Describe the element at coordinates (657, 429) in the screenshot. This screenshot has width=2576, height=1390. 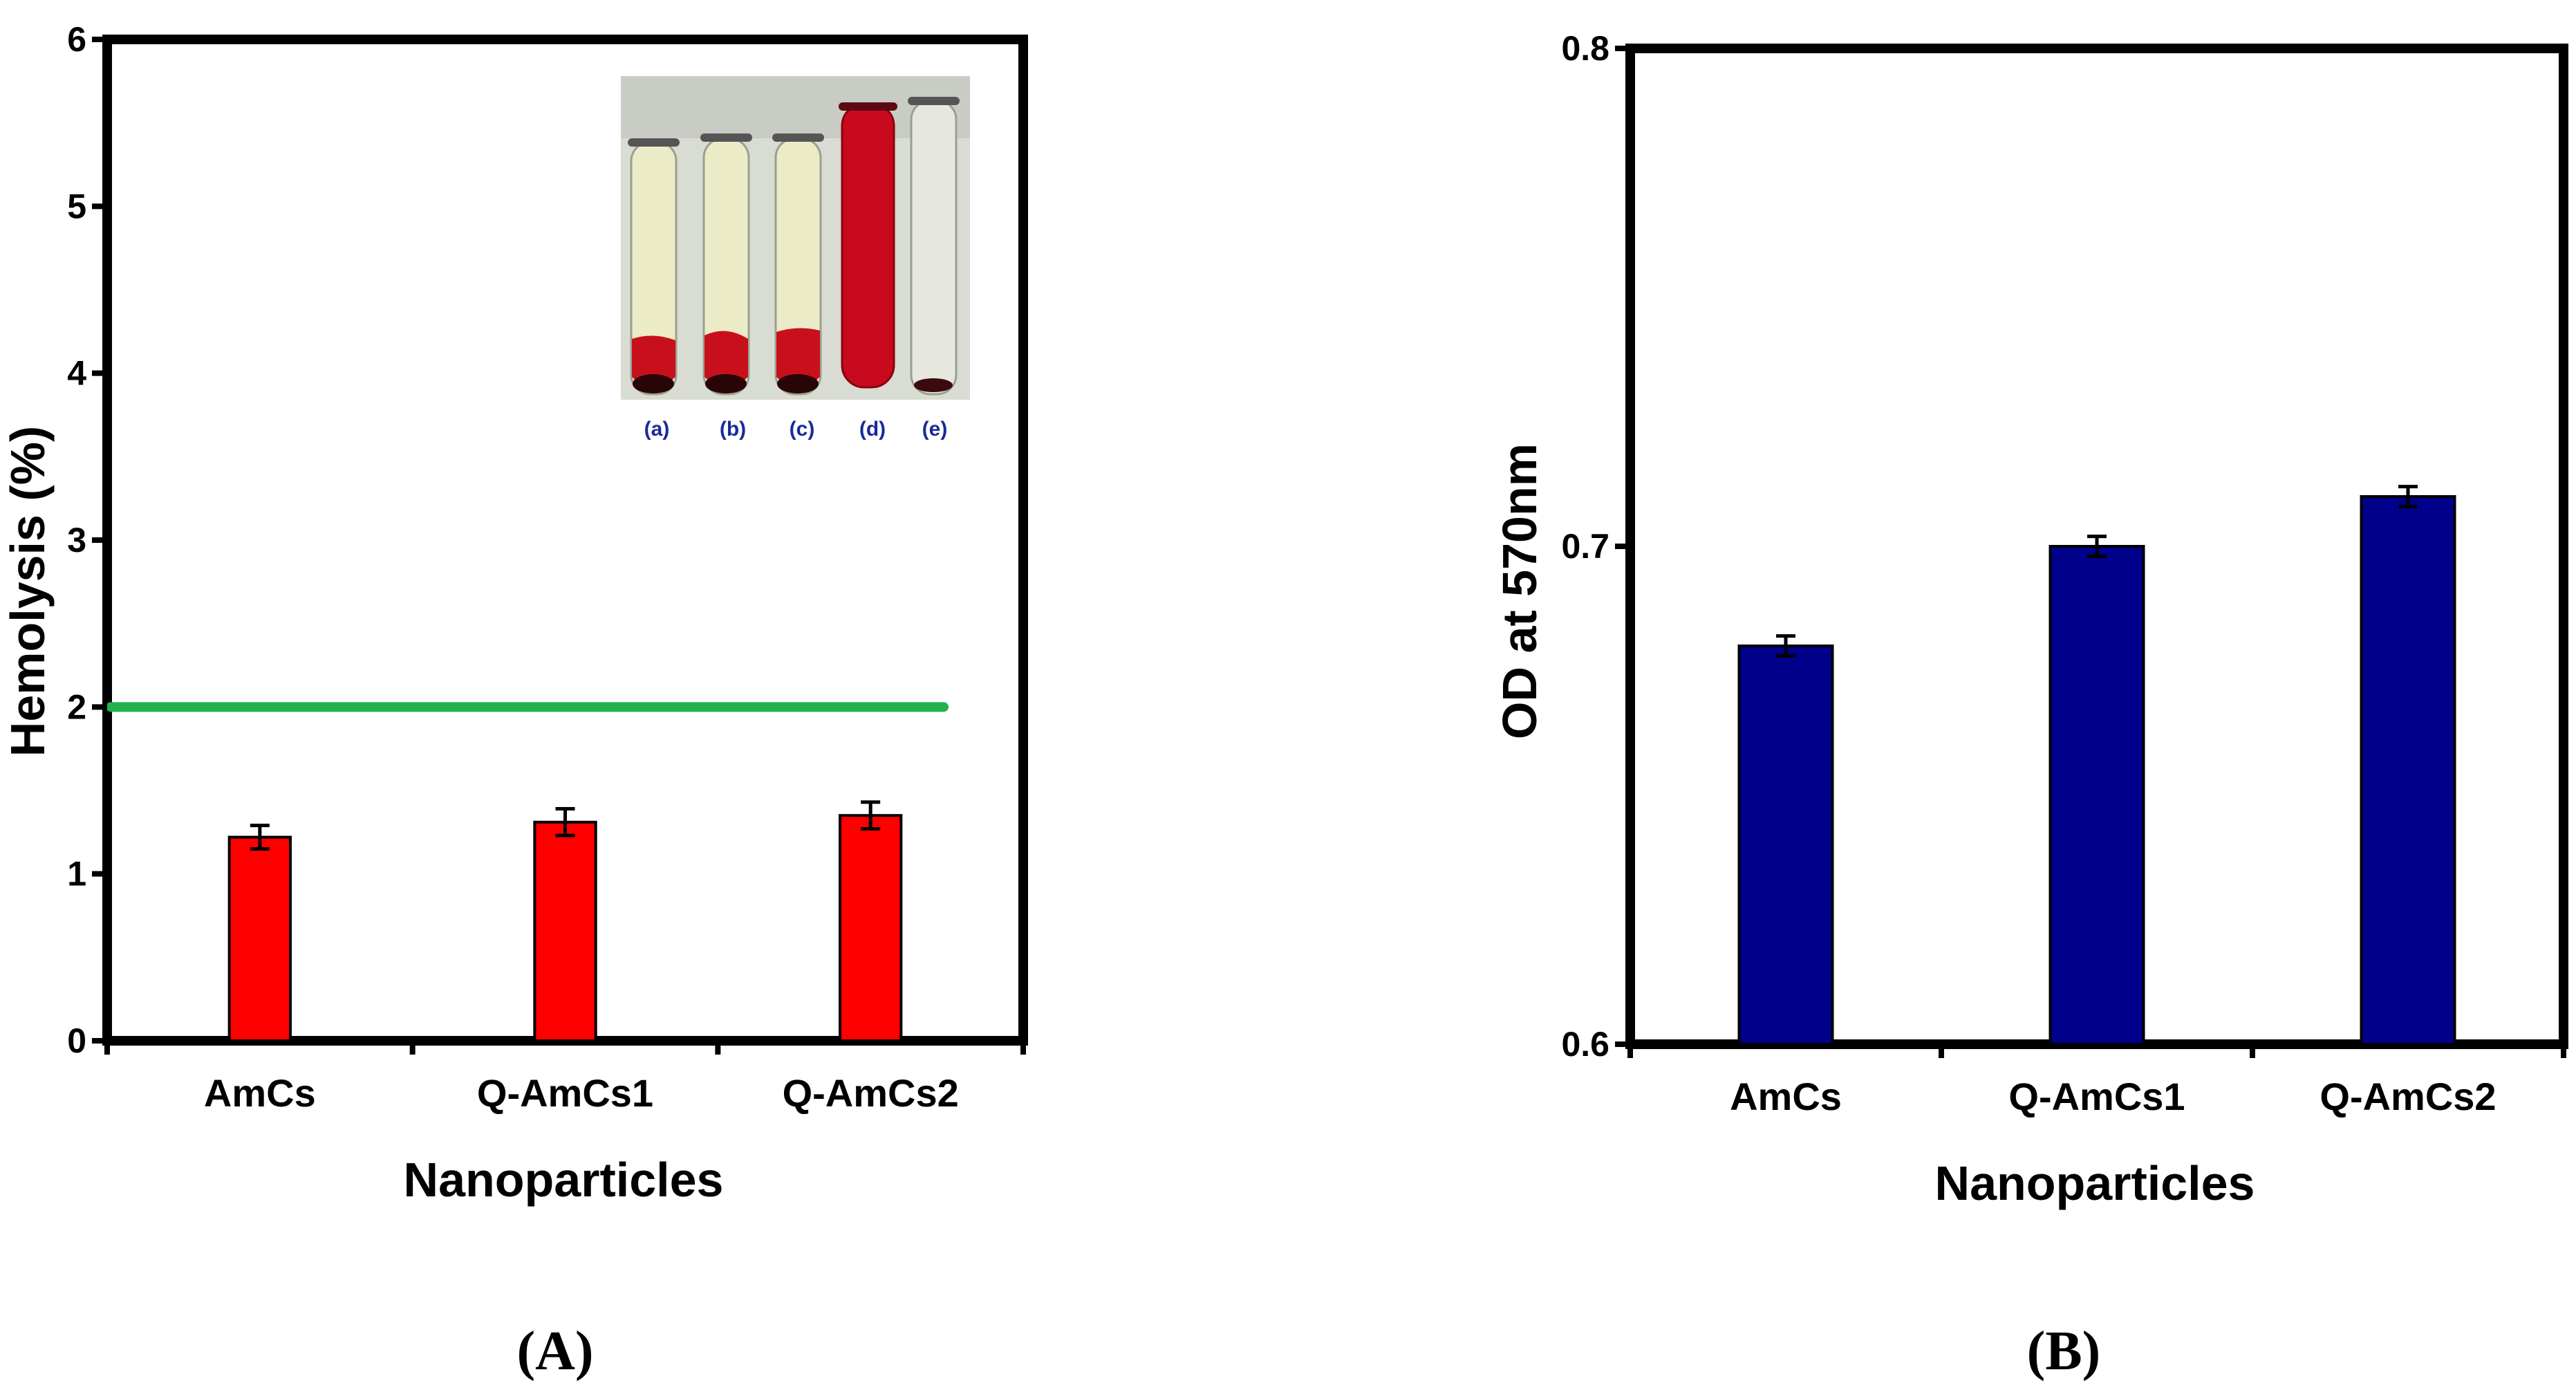
I see `inset-tube-label: (a)` at that location.